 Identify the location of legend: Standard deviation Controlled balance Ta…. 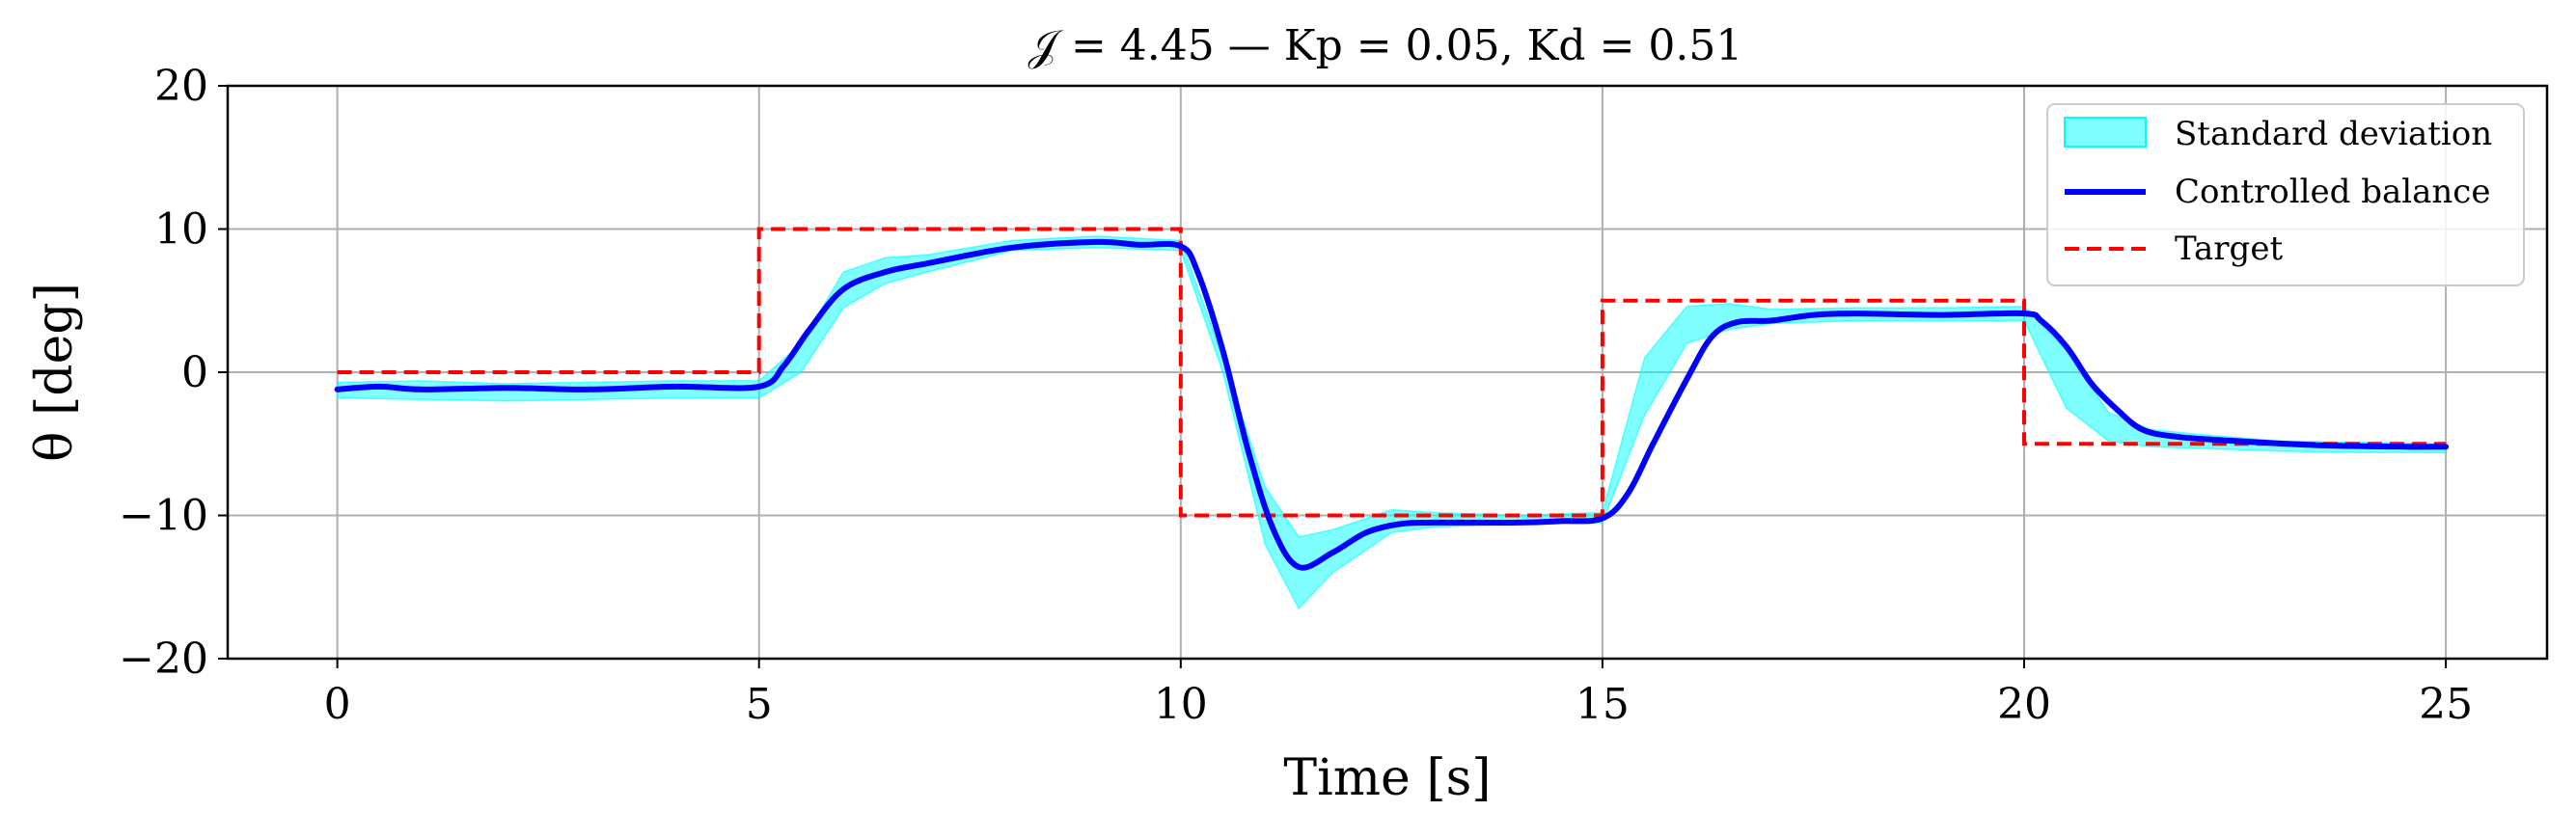
(2286, 194).